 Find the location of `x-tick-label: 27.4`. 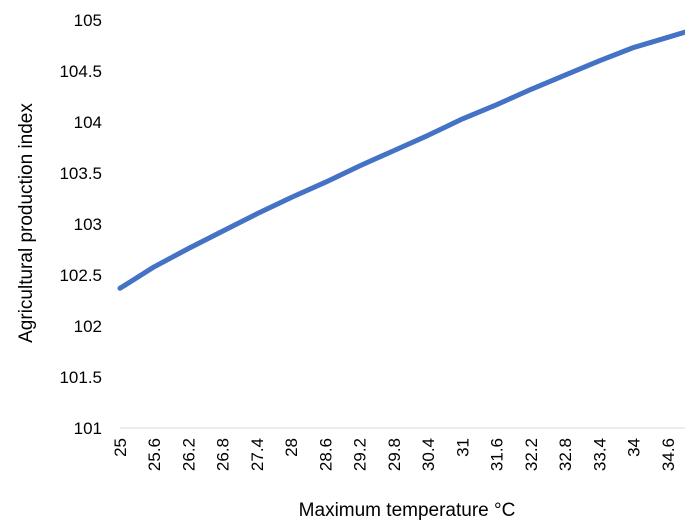

x-tick-label: 27.4 is located at coordinates (257, 454).